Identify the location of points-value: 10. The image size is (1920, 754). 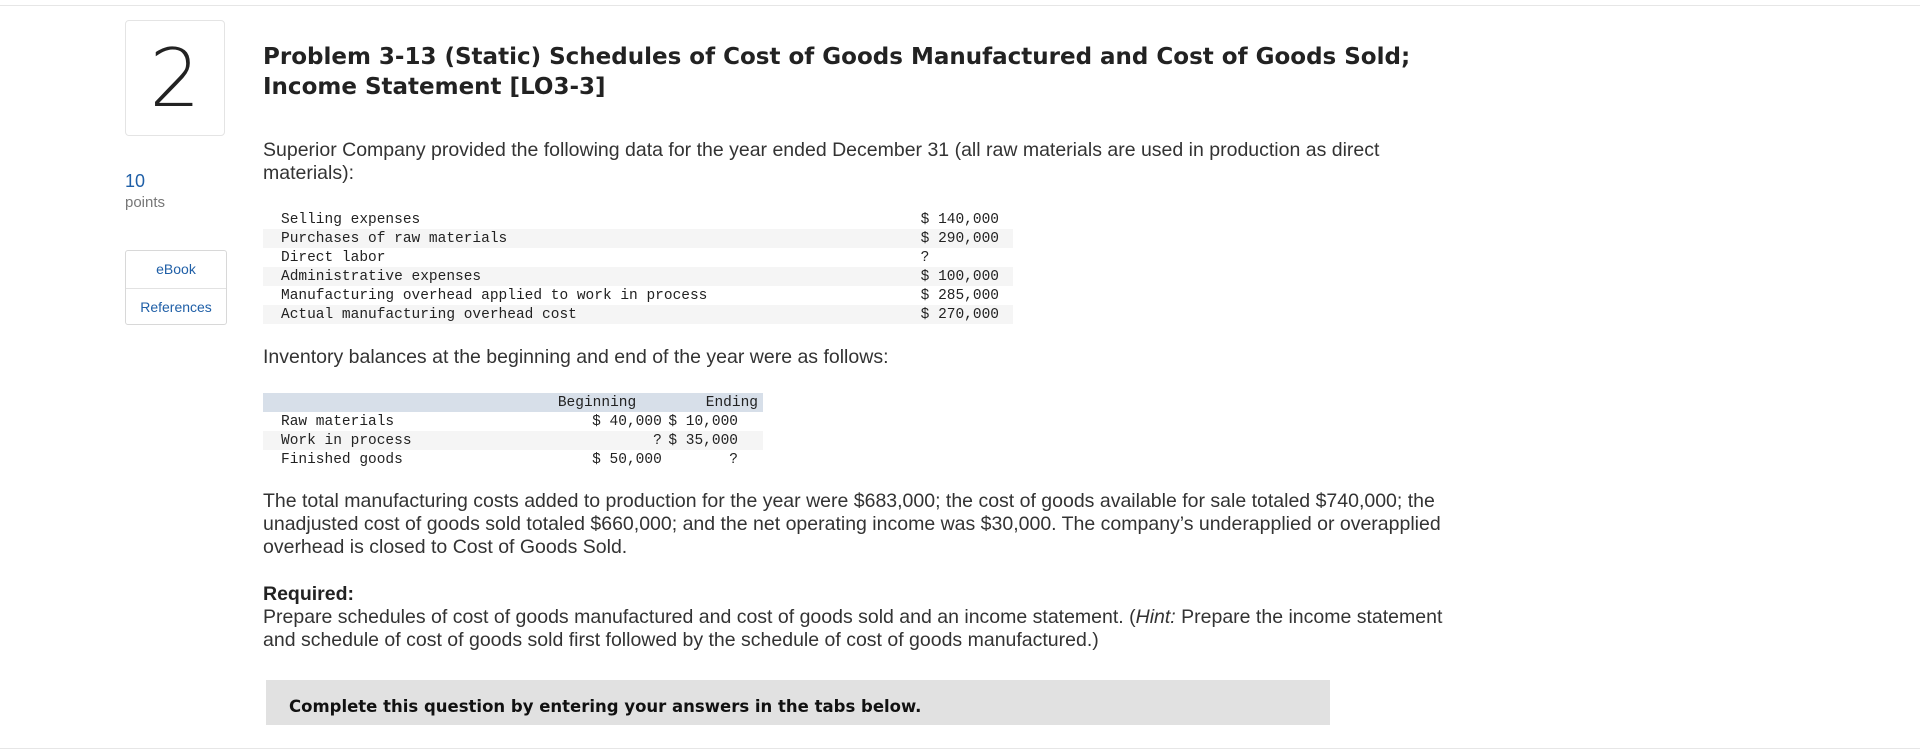
(135, 181).